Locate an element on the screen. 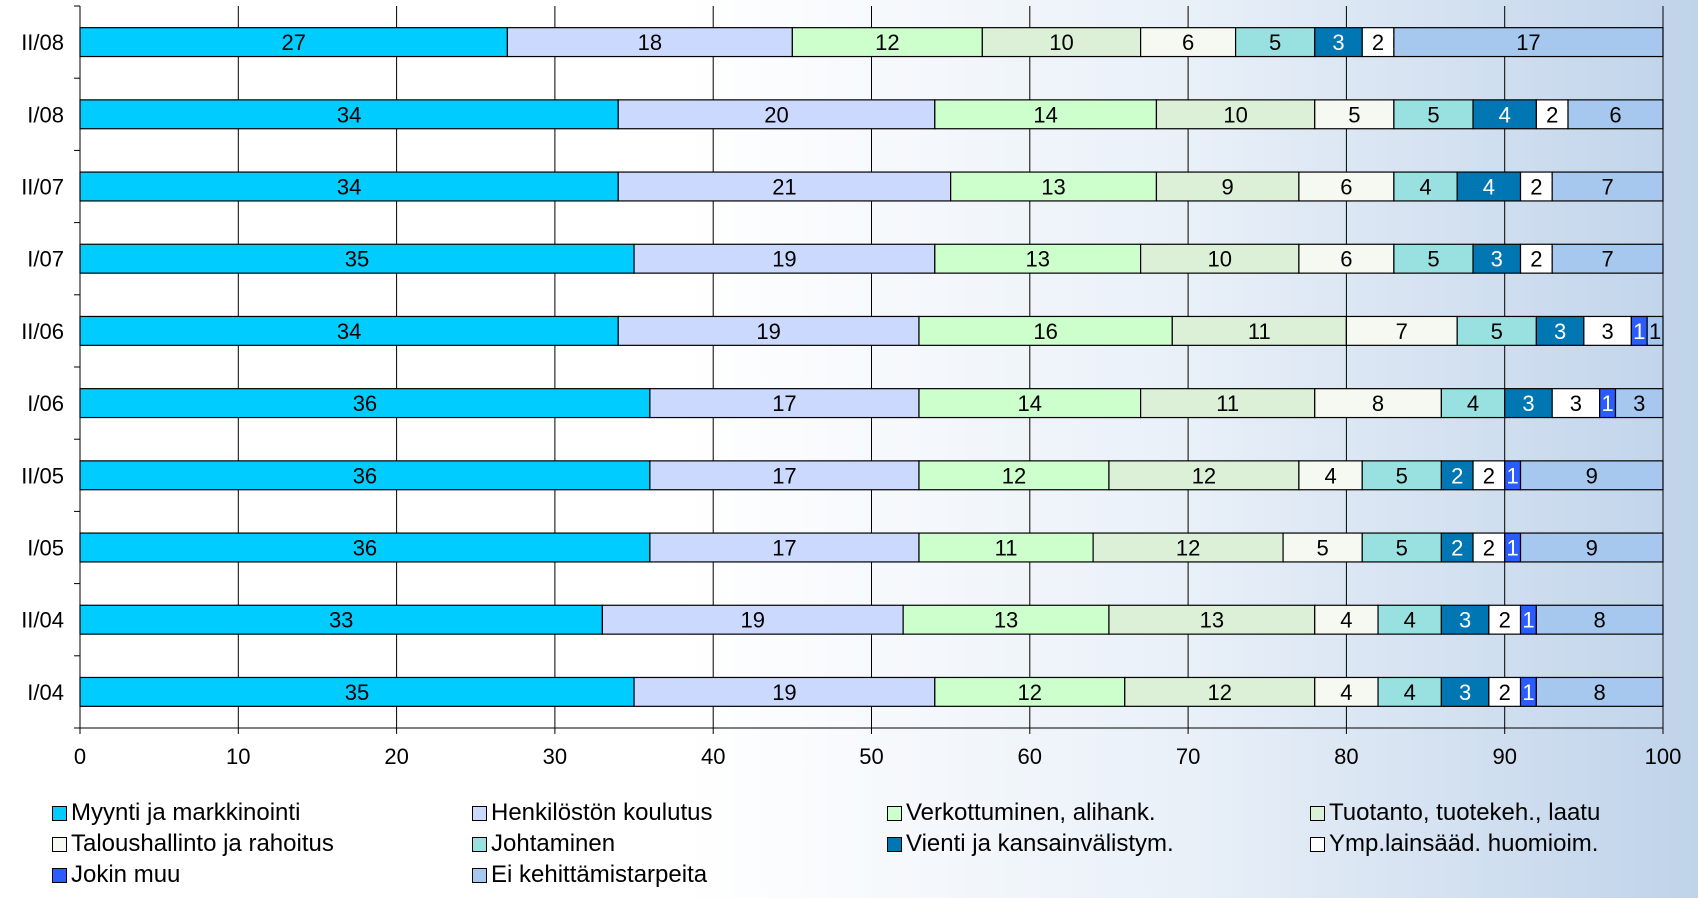  data-label: 5 is located at coordinates (1497, 331).